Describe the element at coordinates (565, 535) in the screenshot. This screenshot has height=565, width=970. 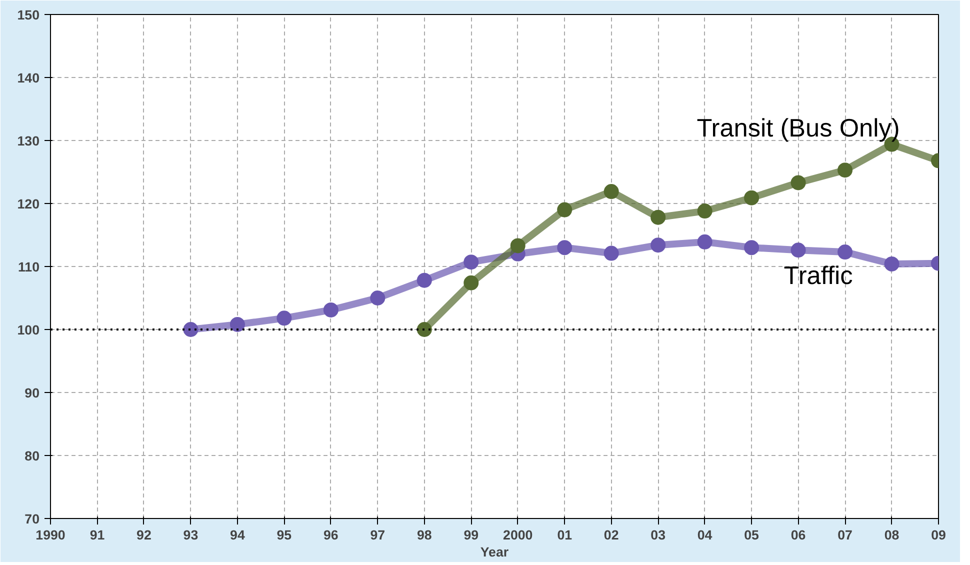
I see `x-tick-label: 01` at that location.